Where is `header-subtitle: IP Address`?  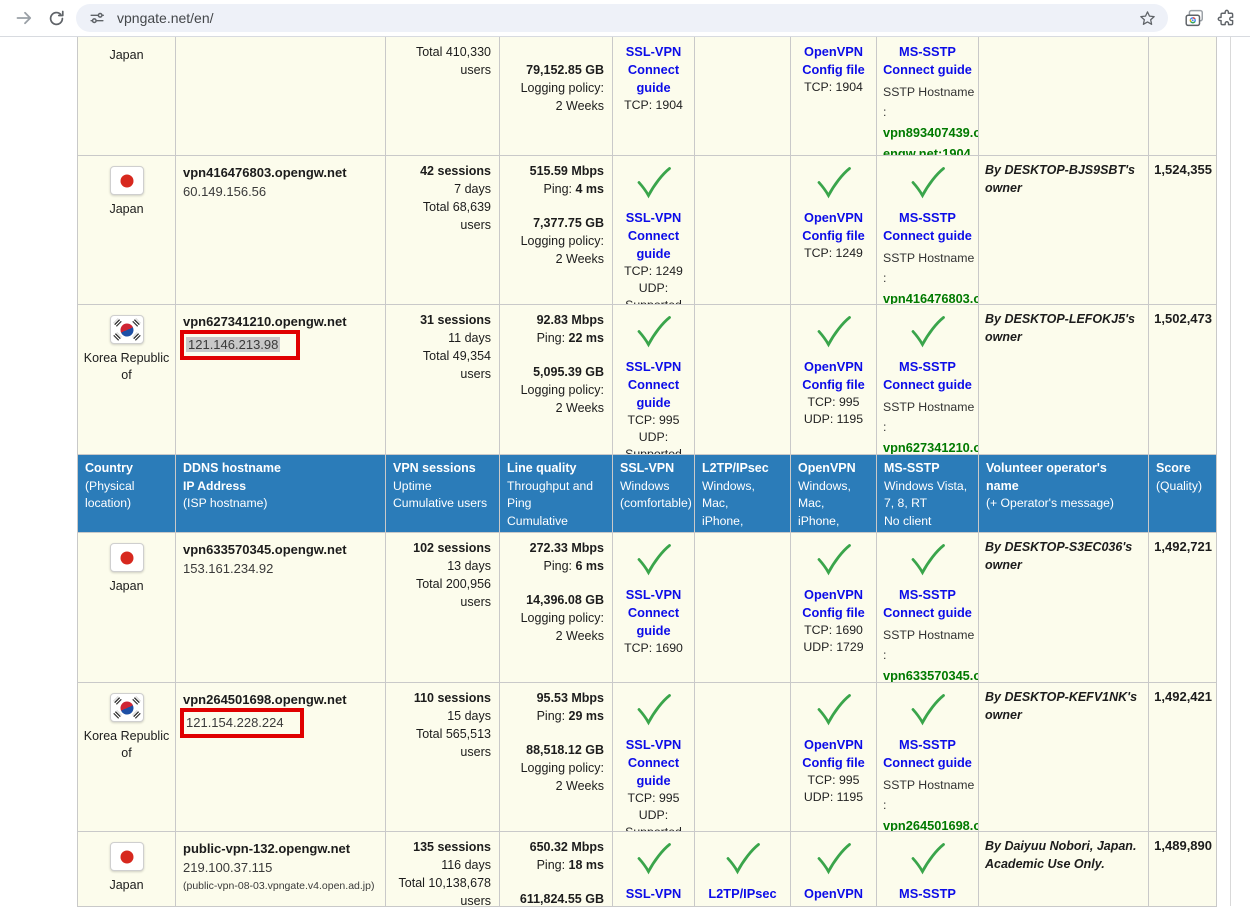
header-subtitle: IP Address is located at coordinates (214, 485).